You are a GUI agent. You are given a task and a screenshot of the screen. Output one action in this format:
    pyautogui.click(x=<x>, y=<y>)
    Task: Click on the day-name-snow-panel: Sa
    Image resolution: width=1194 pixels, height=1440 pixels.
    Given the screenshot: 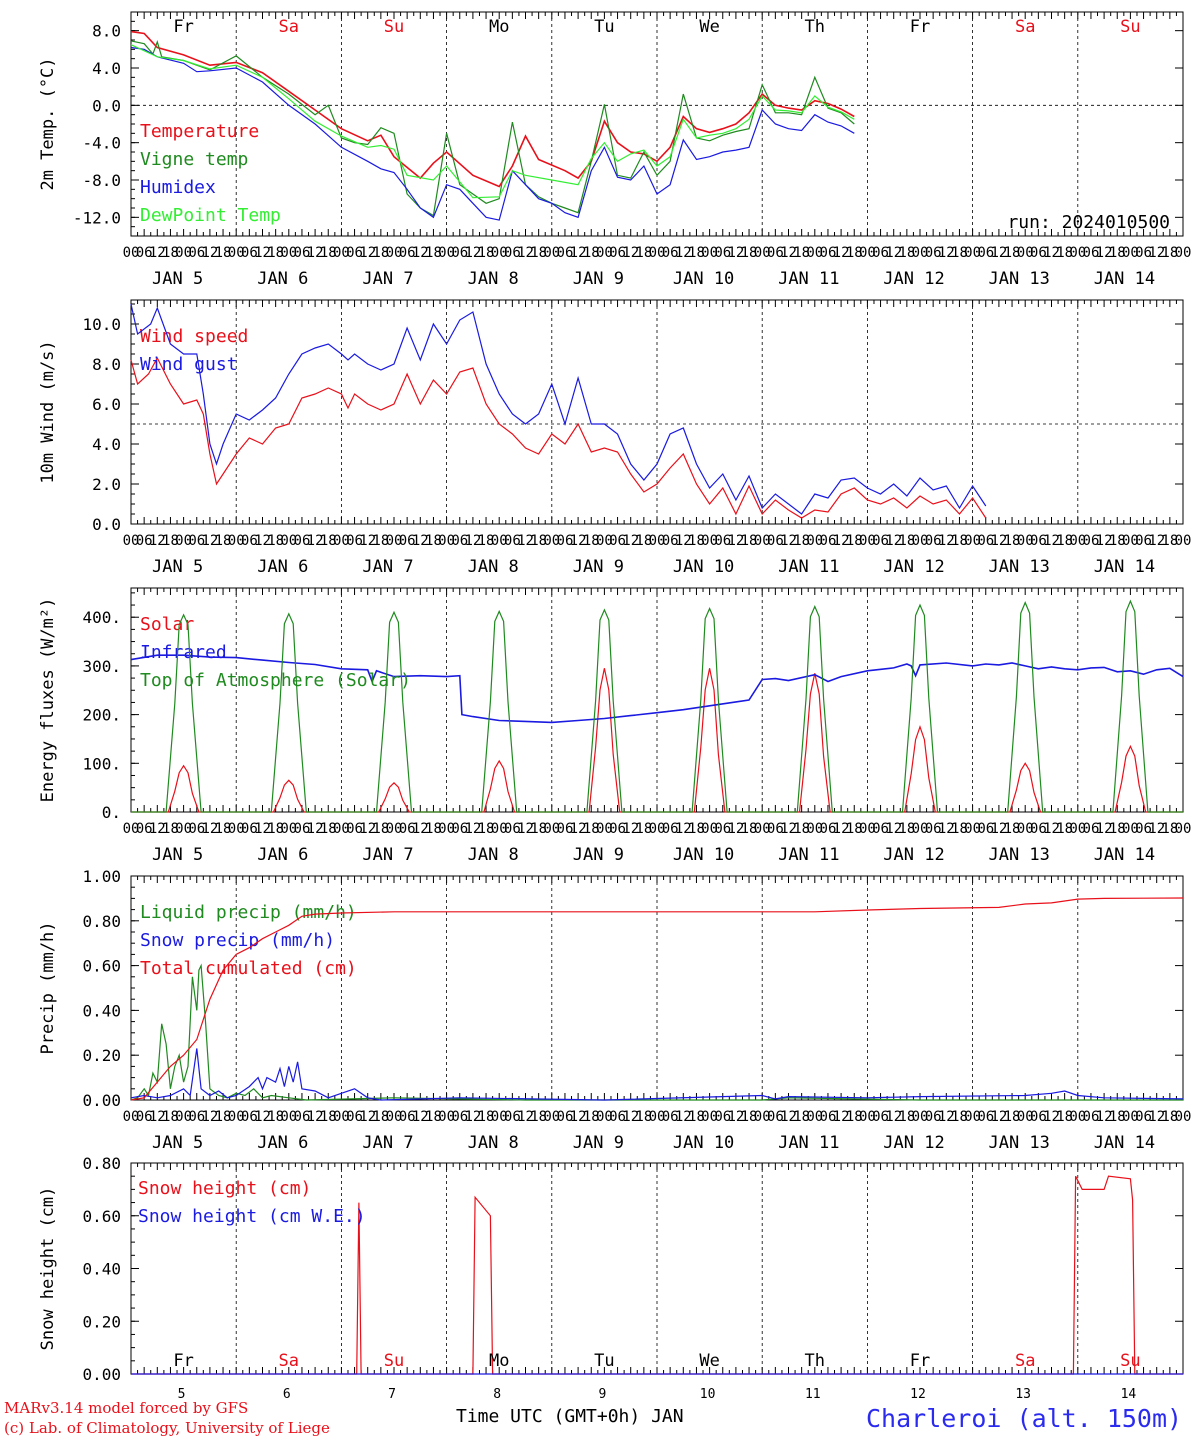 What is the action you would take?
    pyautogui.click(x=1025, y=1361)
    